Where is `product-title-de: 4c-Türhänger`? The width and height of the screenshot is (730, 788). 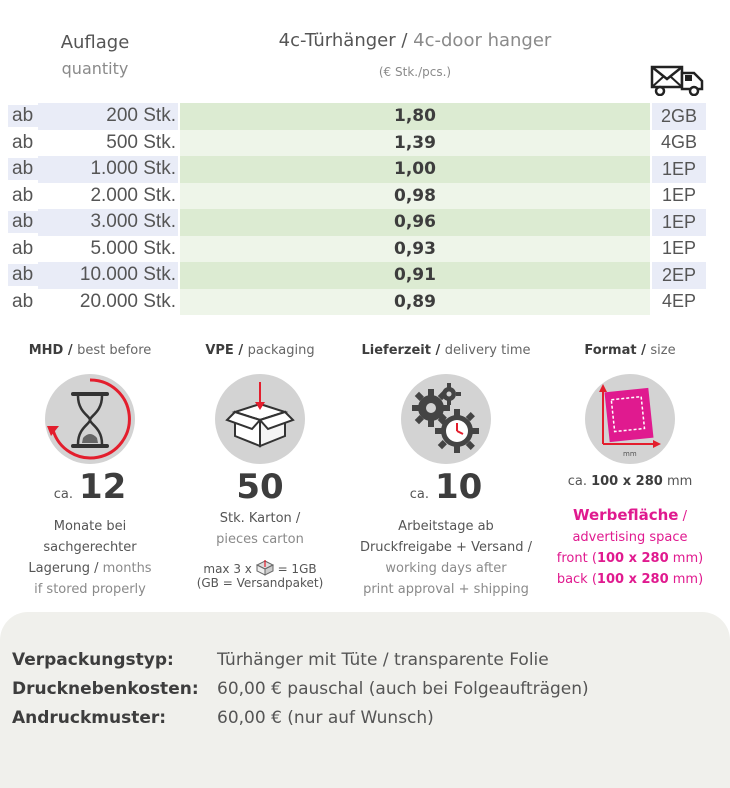
product-title-de: 4c-Türhänger is located at coordinates (337, 40).